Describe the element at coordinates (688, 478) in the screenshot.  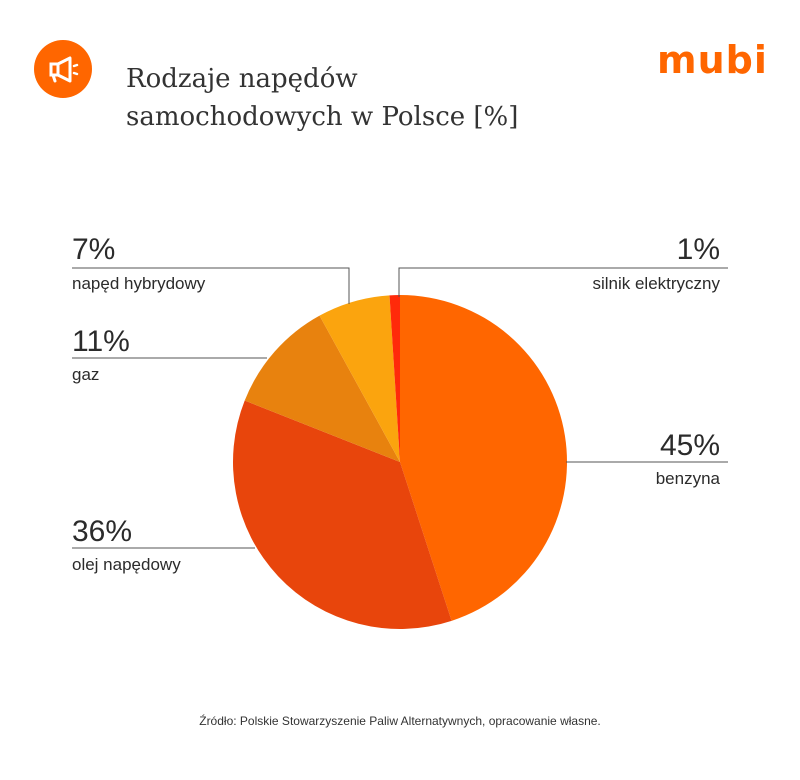
I see `slice-category-label: benzyna` at that location.